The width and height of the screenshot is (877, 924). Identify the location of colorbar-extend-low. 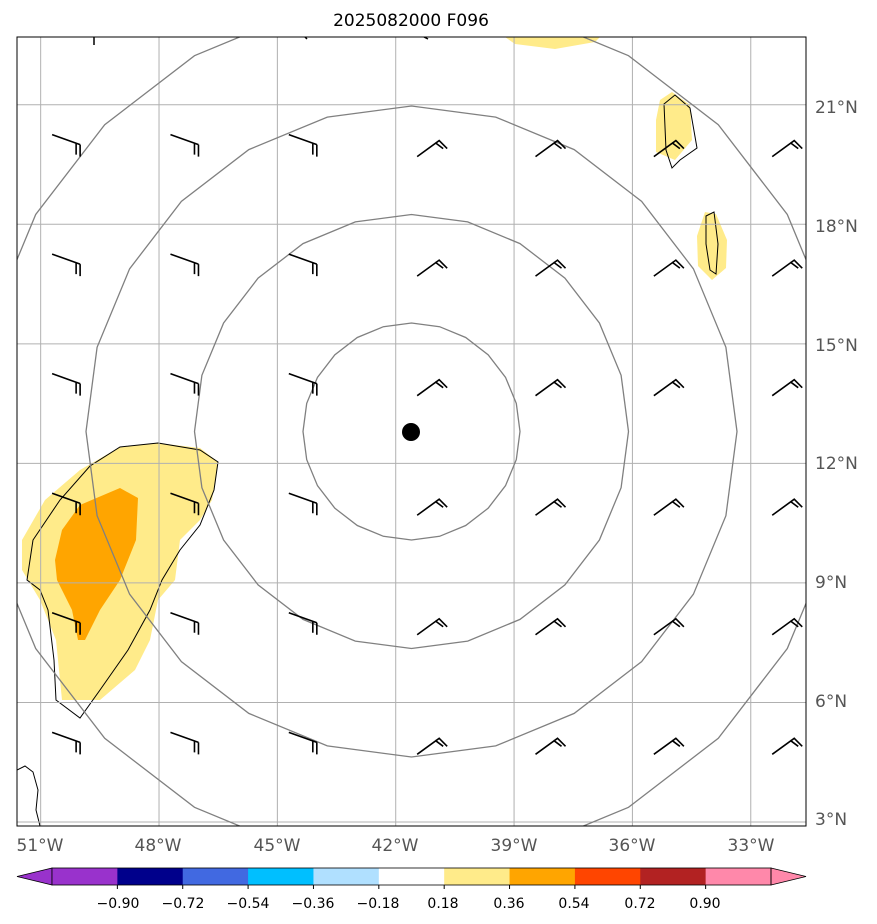
(34, 876).